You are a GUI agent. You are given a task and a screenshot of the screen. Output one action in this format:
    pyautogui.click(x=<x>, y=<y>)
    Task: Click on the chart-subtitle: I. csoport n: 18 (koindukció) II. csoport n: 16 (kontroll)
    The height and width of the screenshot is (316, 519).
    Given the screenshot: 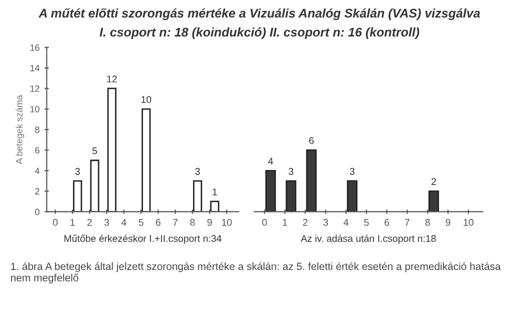 What is the action you would take?
    pyautogui.click(x=260, y=33)
    